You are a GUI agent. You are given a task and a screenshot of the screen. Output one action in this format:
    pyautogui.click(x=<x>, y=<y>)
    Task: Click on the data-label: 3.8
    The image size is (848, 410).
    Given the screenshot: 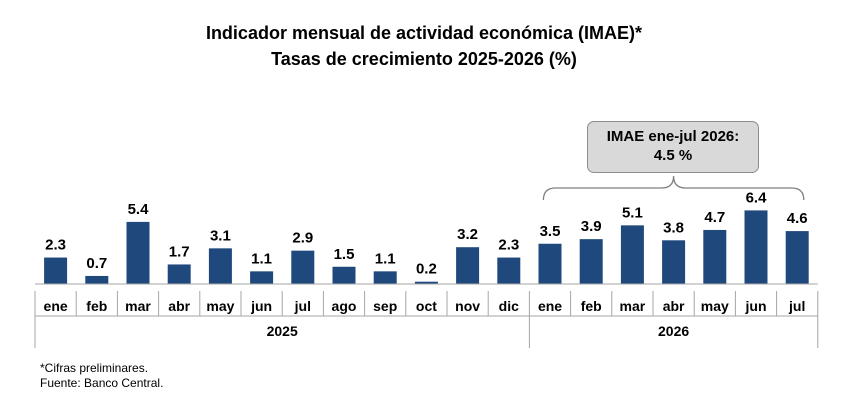 What is the action you would take?
    pyautogui.click(x=673, y=227)
    